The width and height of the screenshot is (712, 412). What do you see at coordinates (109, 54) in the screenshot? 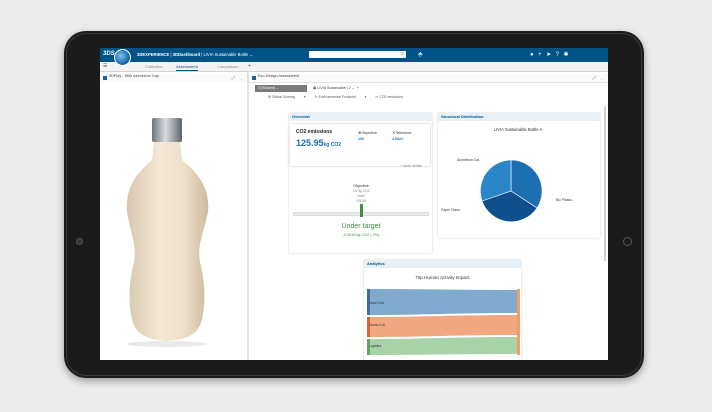
I see `3ds-logo: 3DS` at bounding box center [109, 54].